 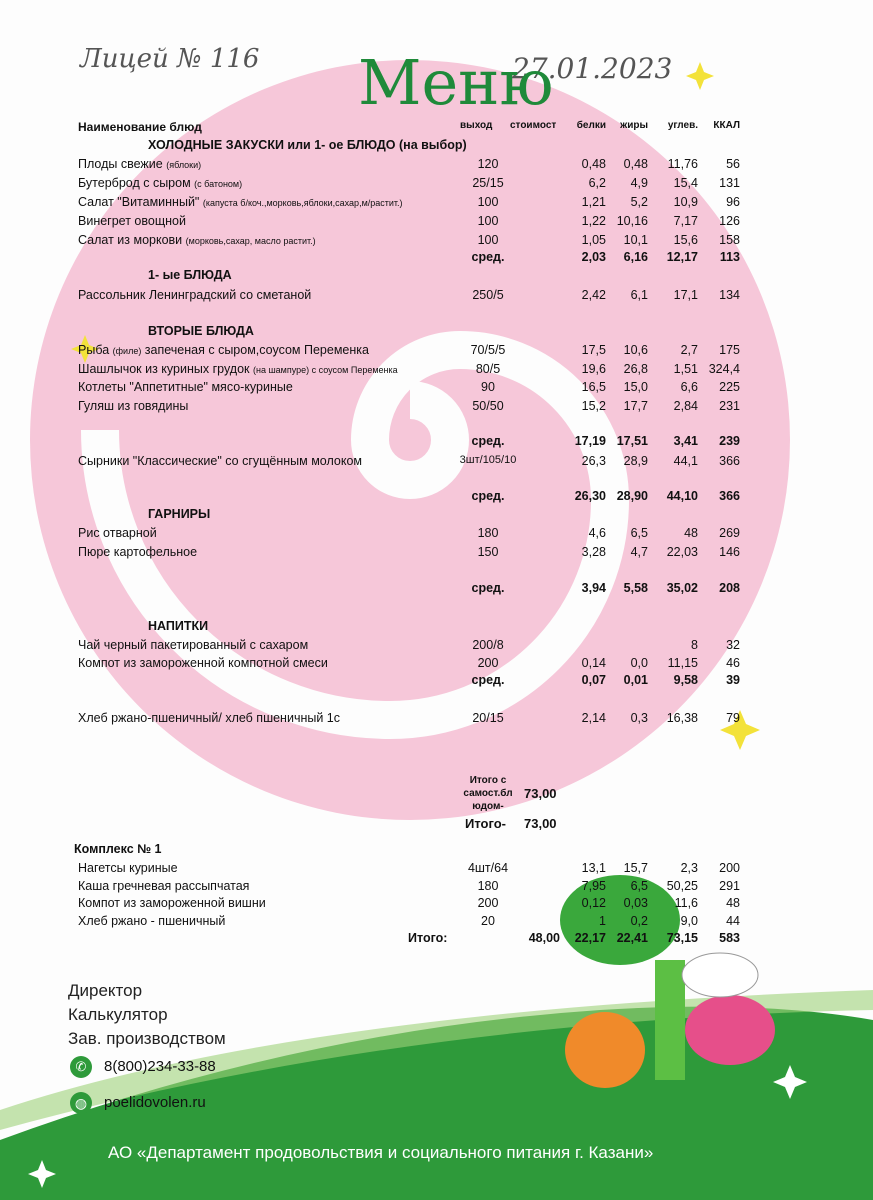 What do you see at coordinates (488, 295) in the screenshot?
I see `portion: 250/5` at bounding box center [488, 295].